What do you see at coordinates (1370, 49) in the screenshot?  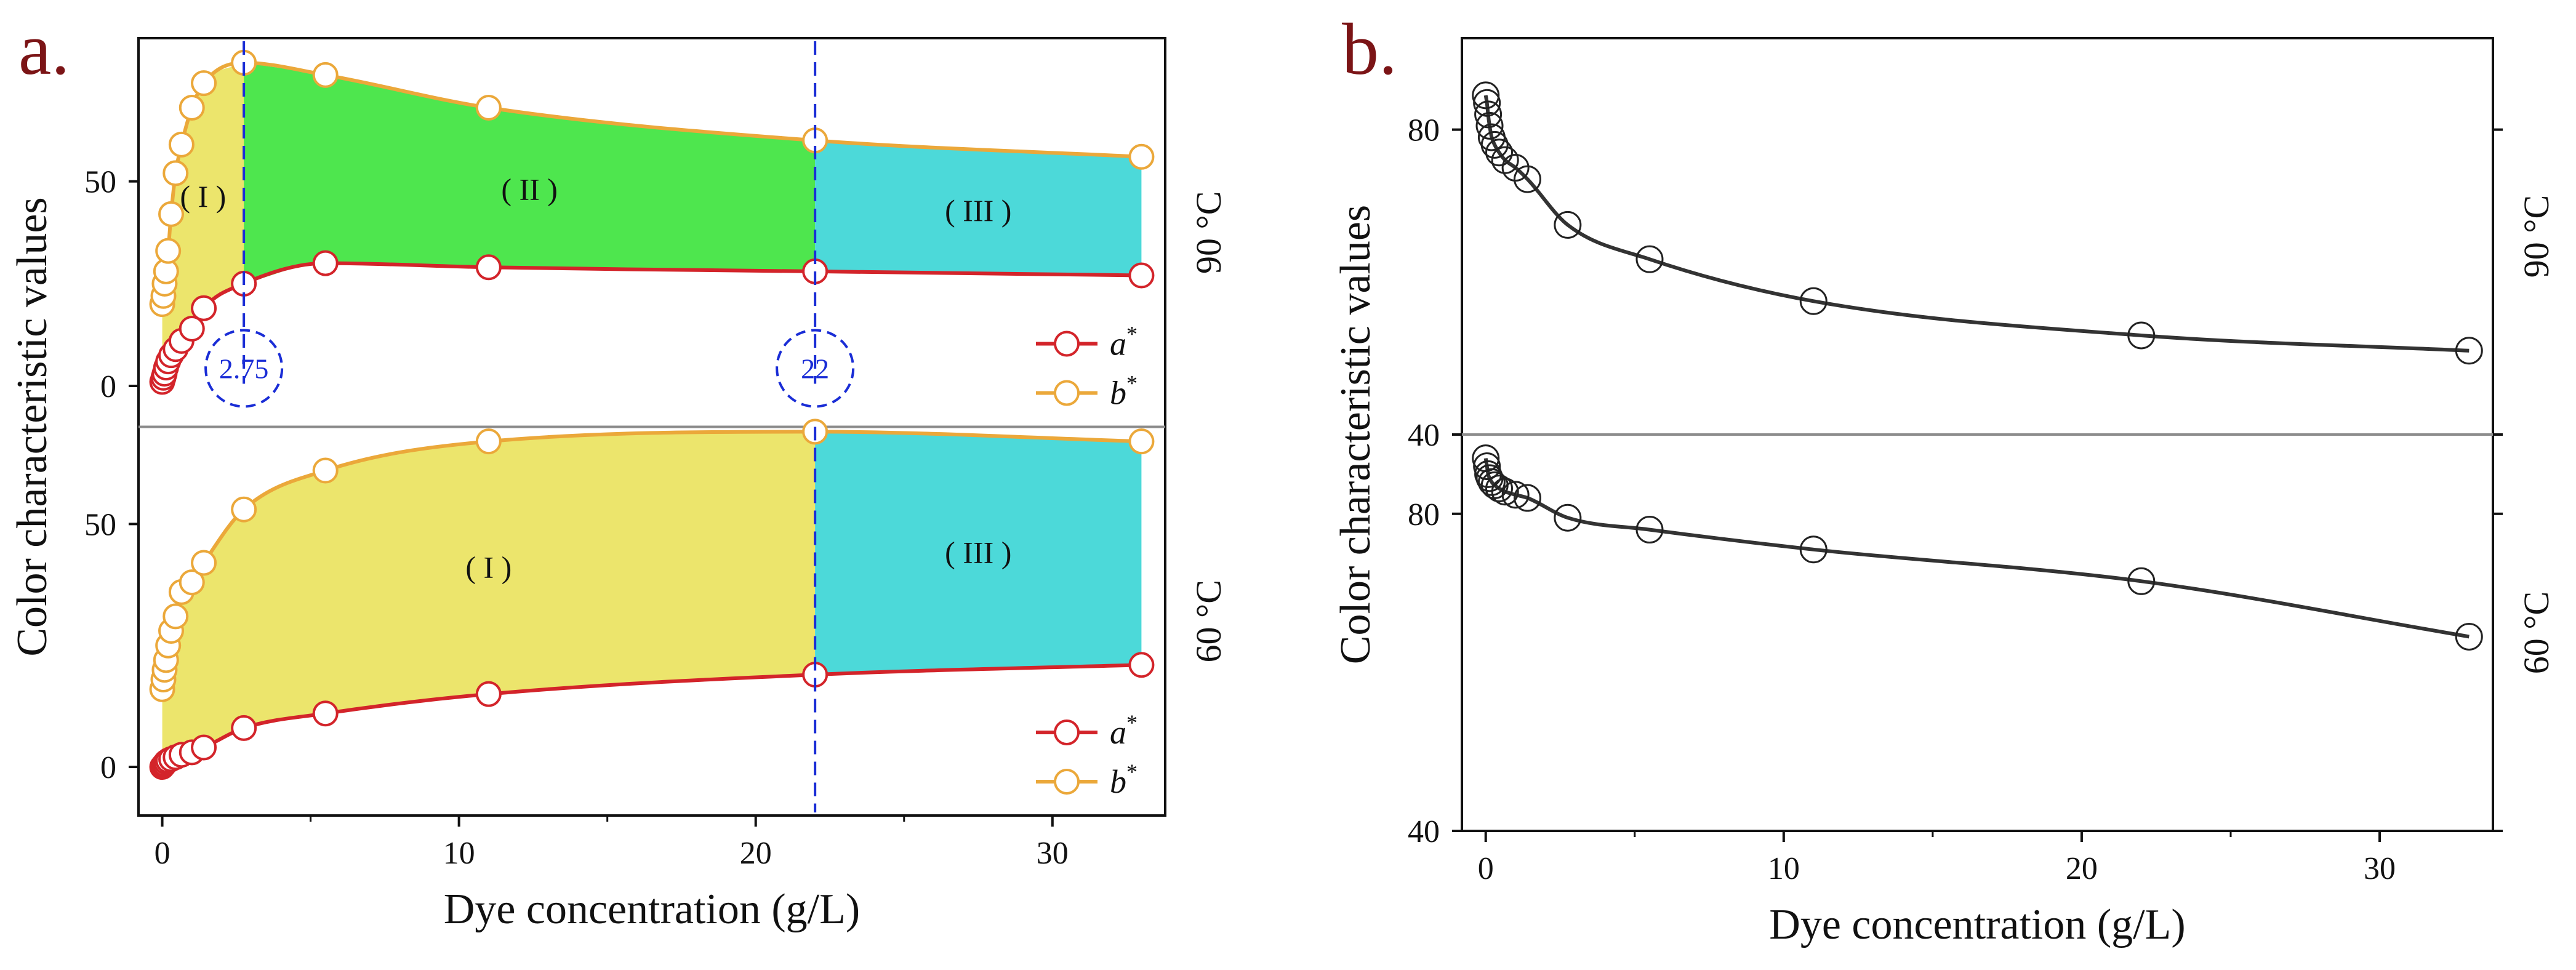 I see `panel-b-label: b.` at bounding box center [1370, 49].